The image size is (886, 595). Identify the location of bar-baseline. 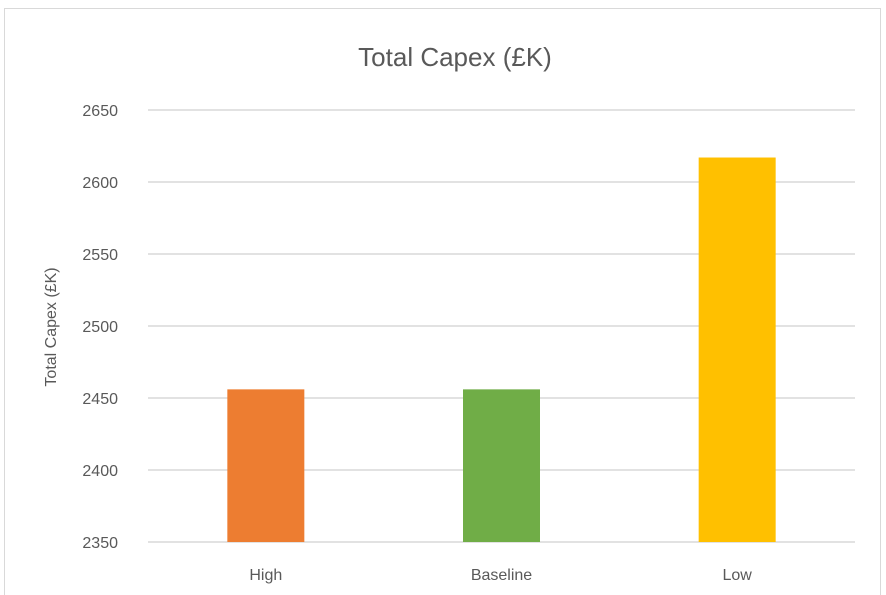
(501, 465).